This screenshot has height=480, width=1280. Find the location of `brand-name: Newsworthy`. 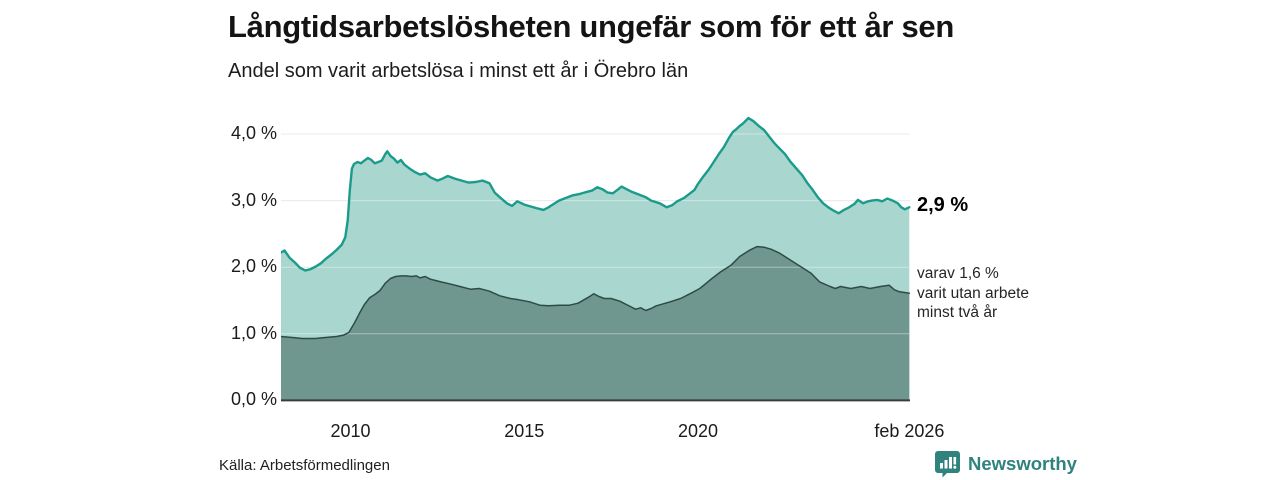

brand-name: Newsworthy is located at coordinates (1022, 463).